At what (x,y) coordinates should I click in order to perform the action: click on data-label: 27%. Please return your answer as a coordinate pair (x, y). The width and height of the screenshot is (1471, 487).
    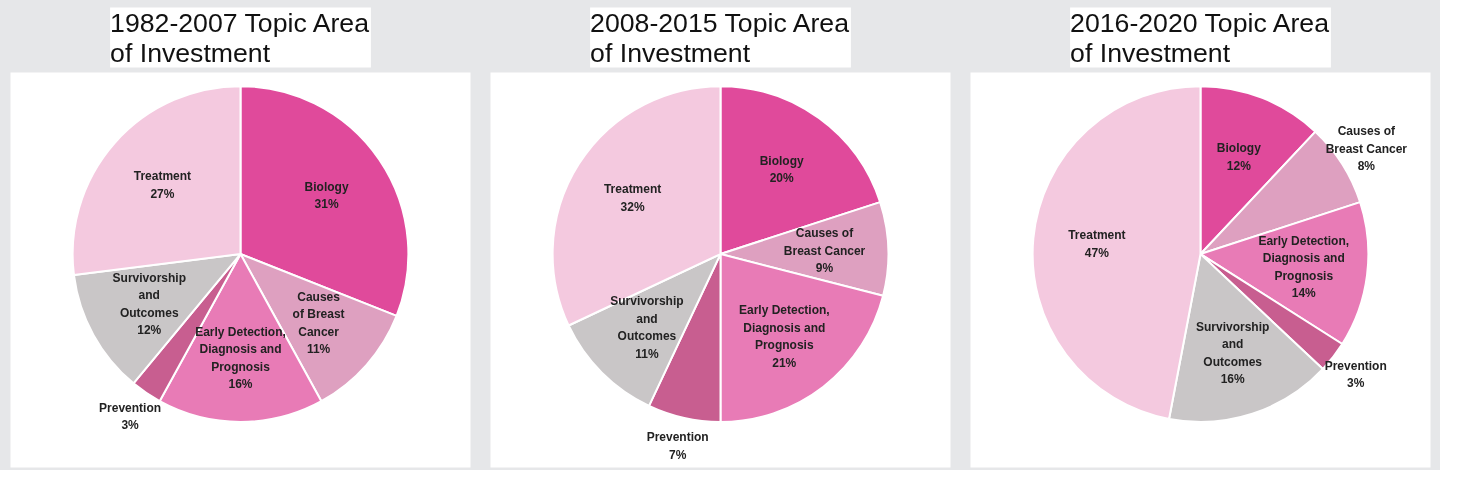
    Looking at the image, I should click on (162, 193).